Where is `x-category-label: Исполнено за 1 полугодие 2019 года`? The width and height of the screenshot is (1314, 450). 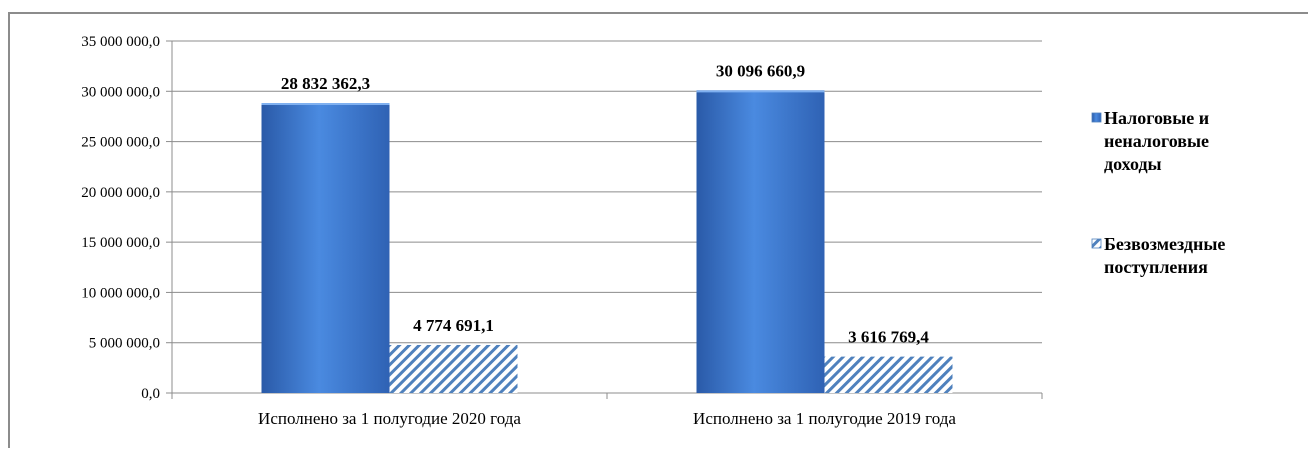 x-category-label: Исполнено за 1 полугодие 2019 года is located at coordinates (824, 418).